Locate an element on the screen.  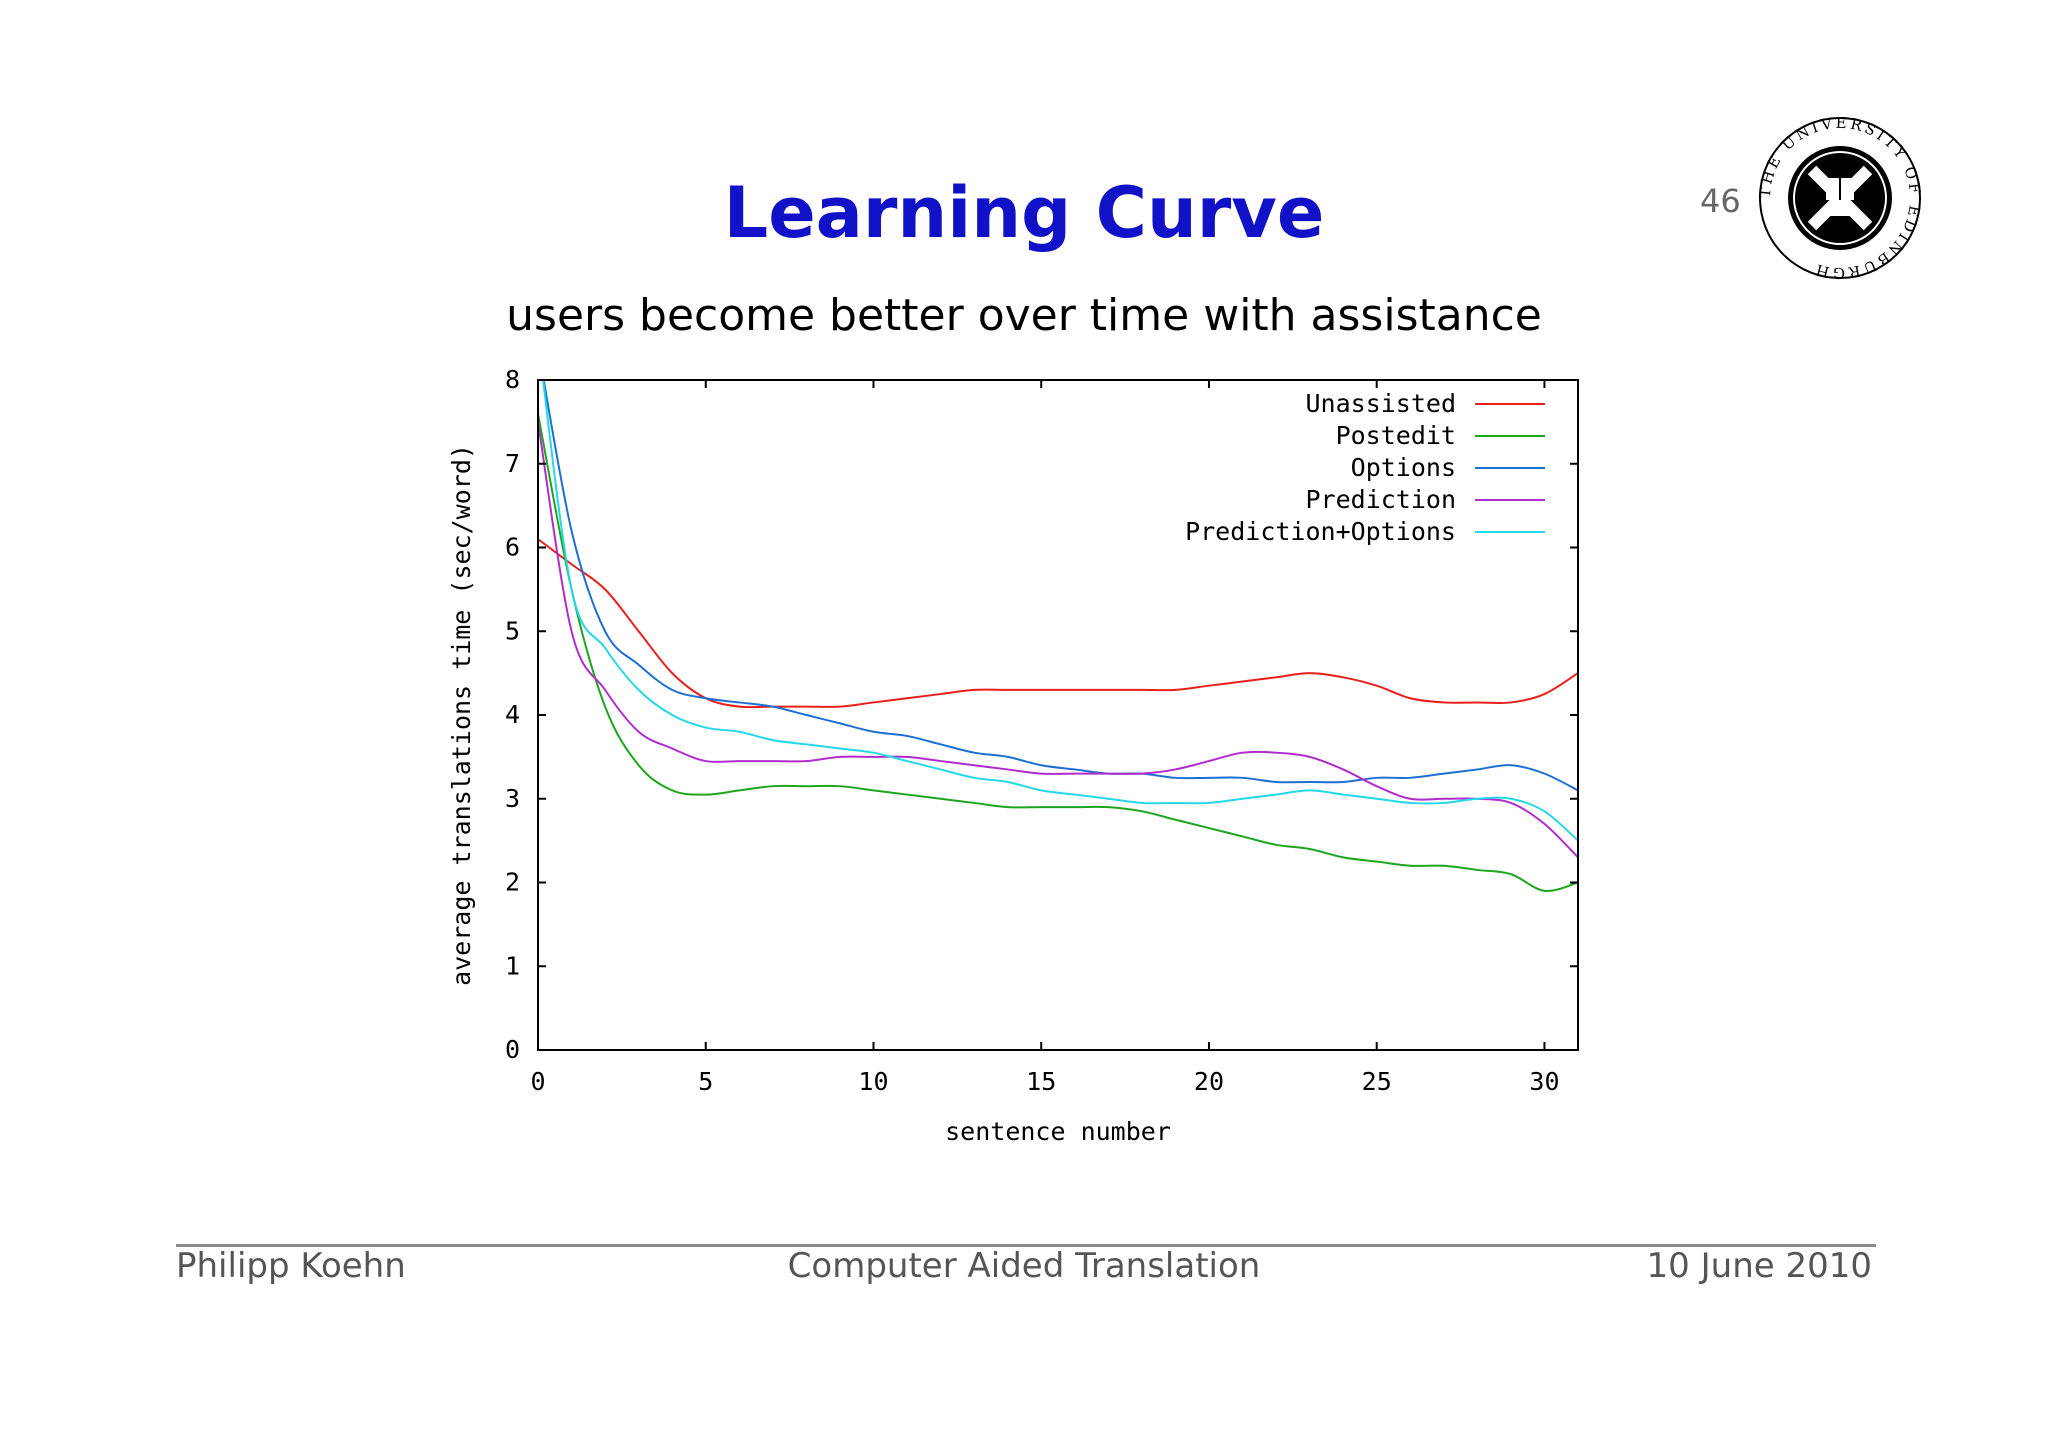
legend-label-prediction: Prediction is located at coordinates (1380, 499).